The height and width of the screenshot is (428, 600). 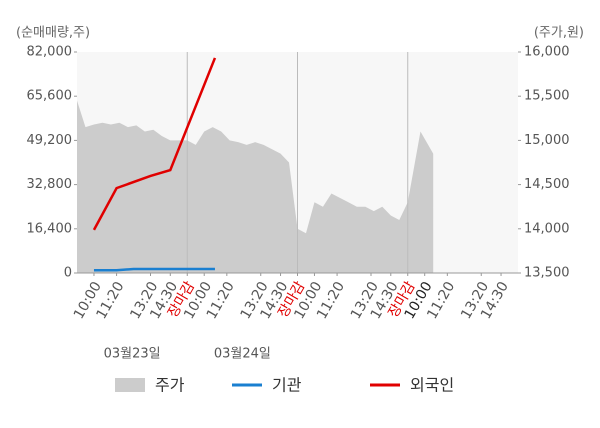 I want to click on y2-tick-label: 14,000, so click(x=547, y=228).